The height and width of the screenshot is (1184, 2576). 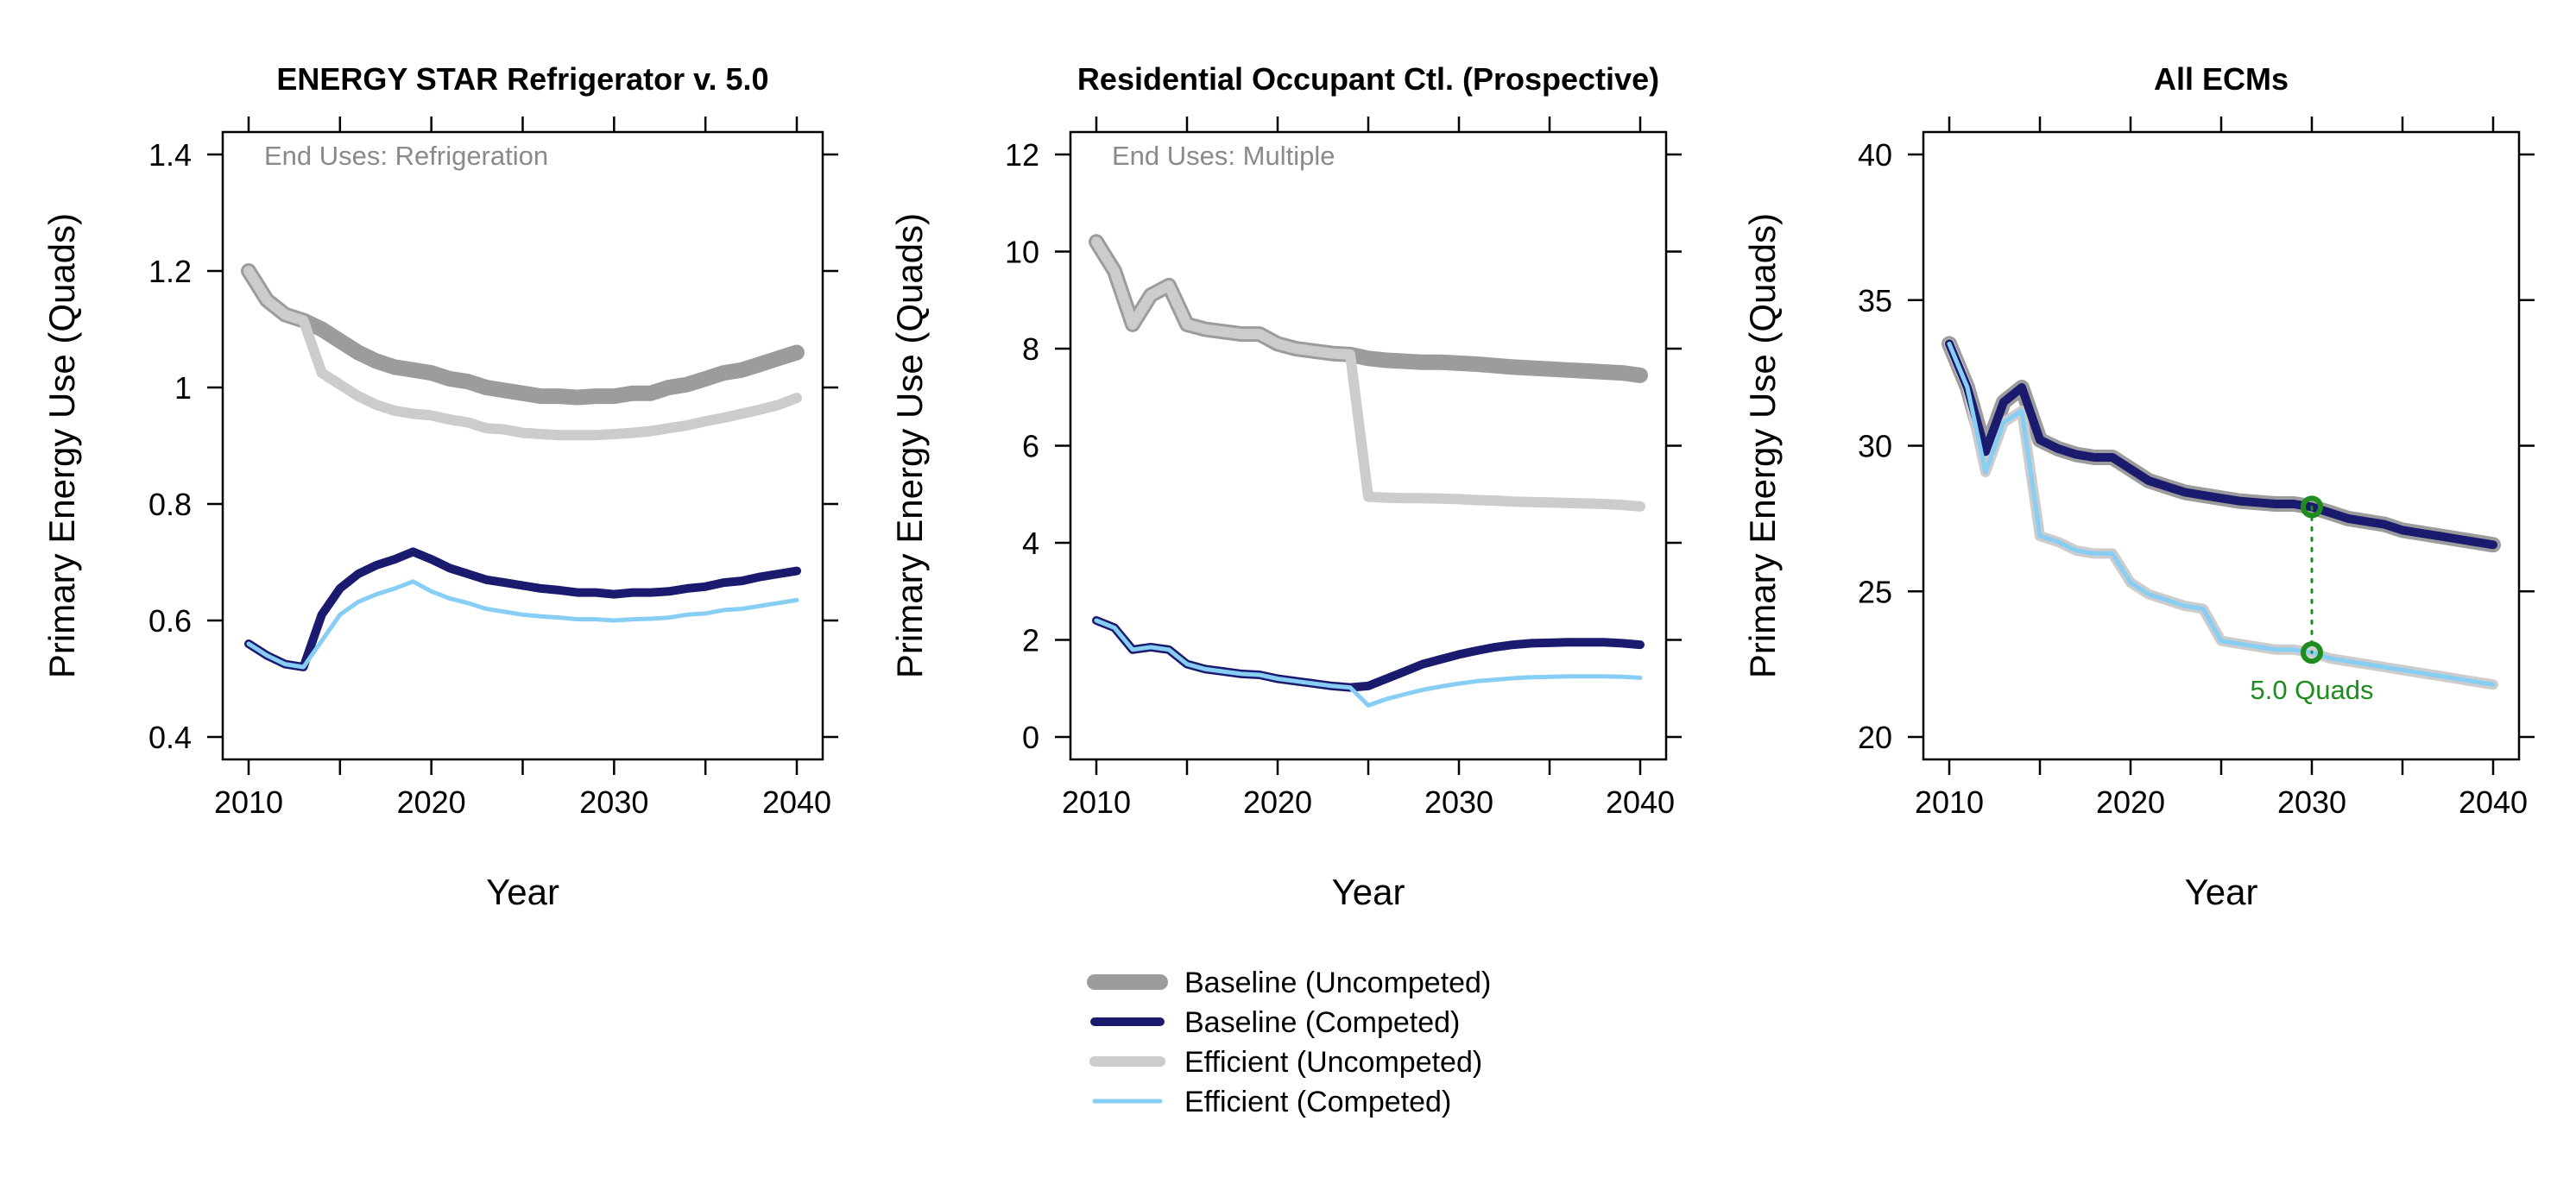 What do you see at coordinates (2221, 79) in the screenshot?
I see `chart-title: All ECMs` at bounding box center [2221, 79].